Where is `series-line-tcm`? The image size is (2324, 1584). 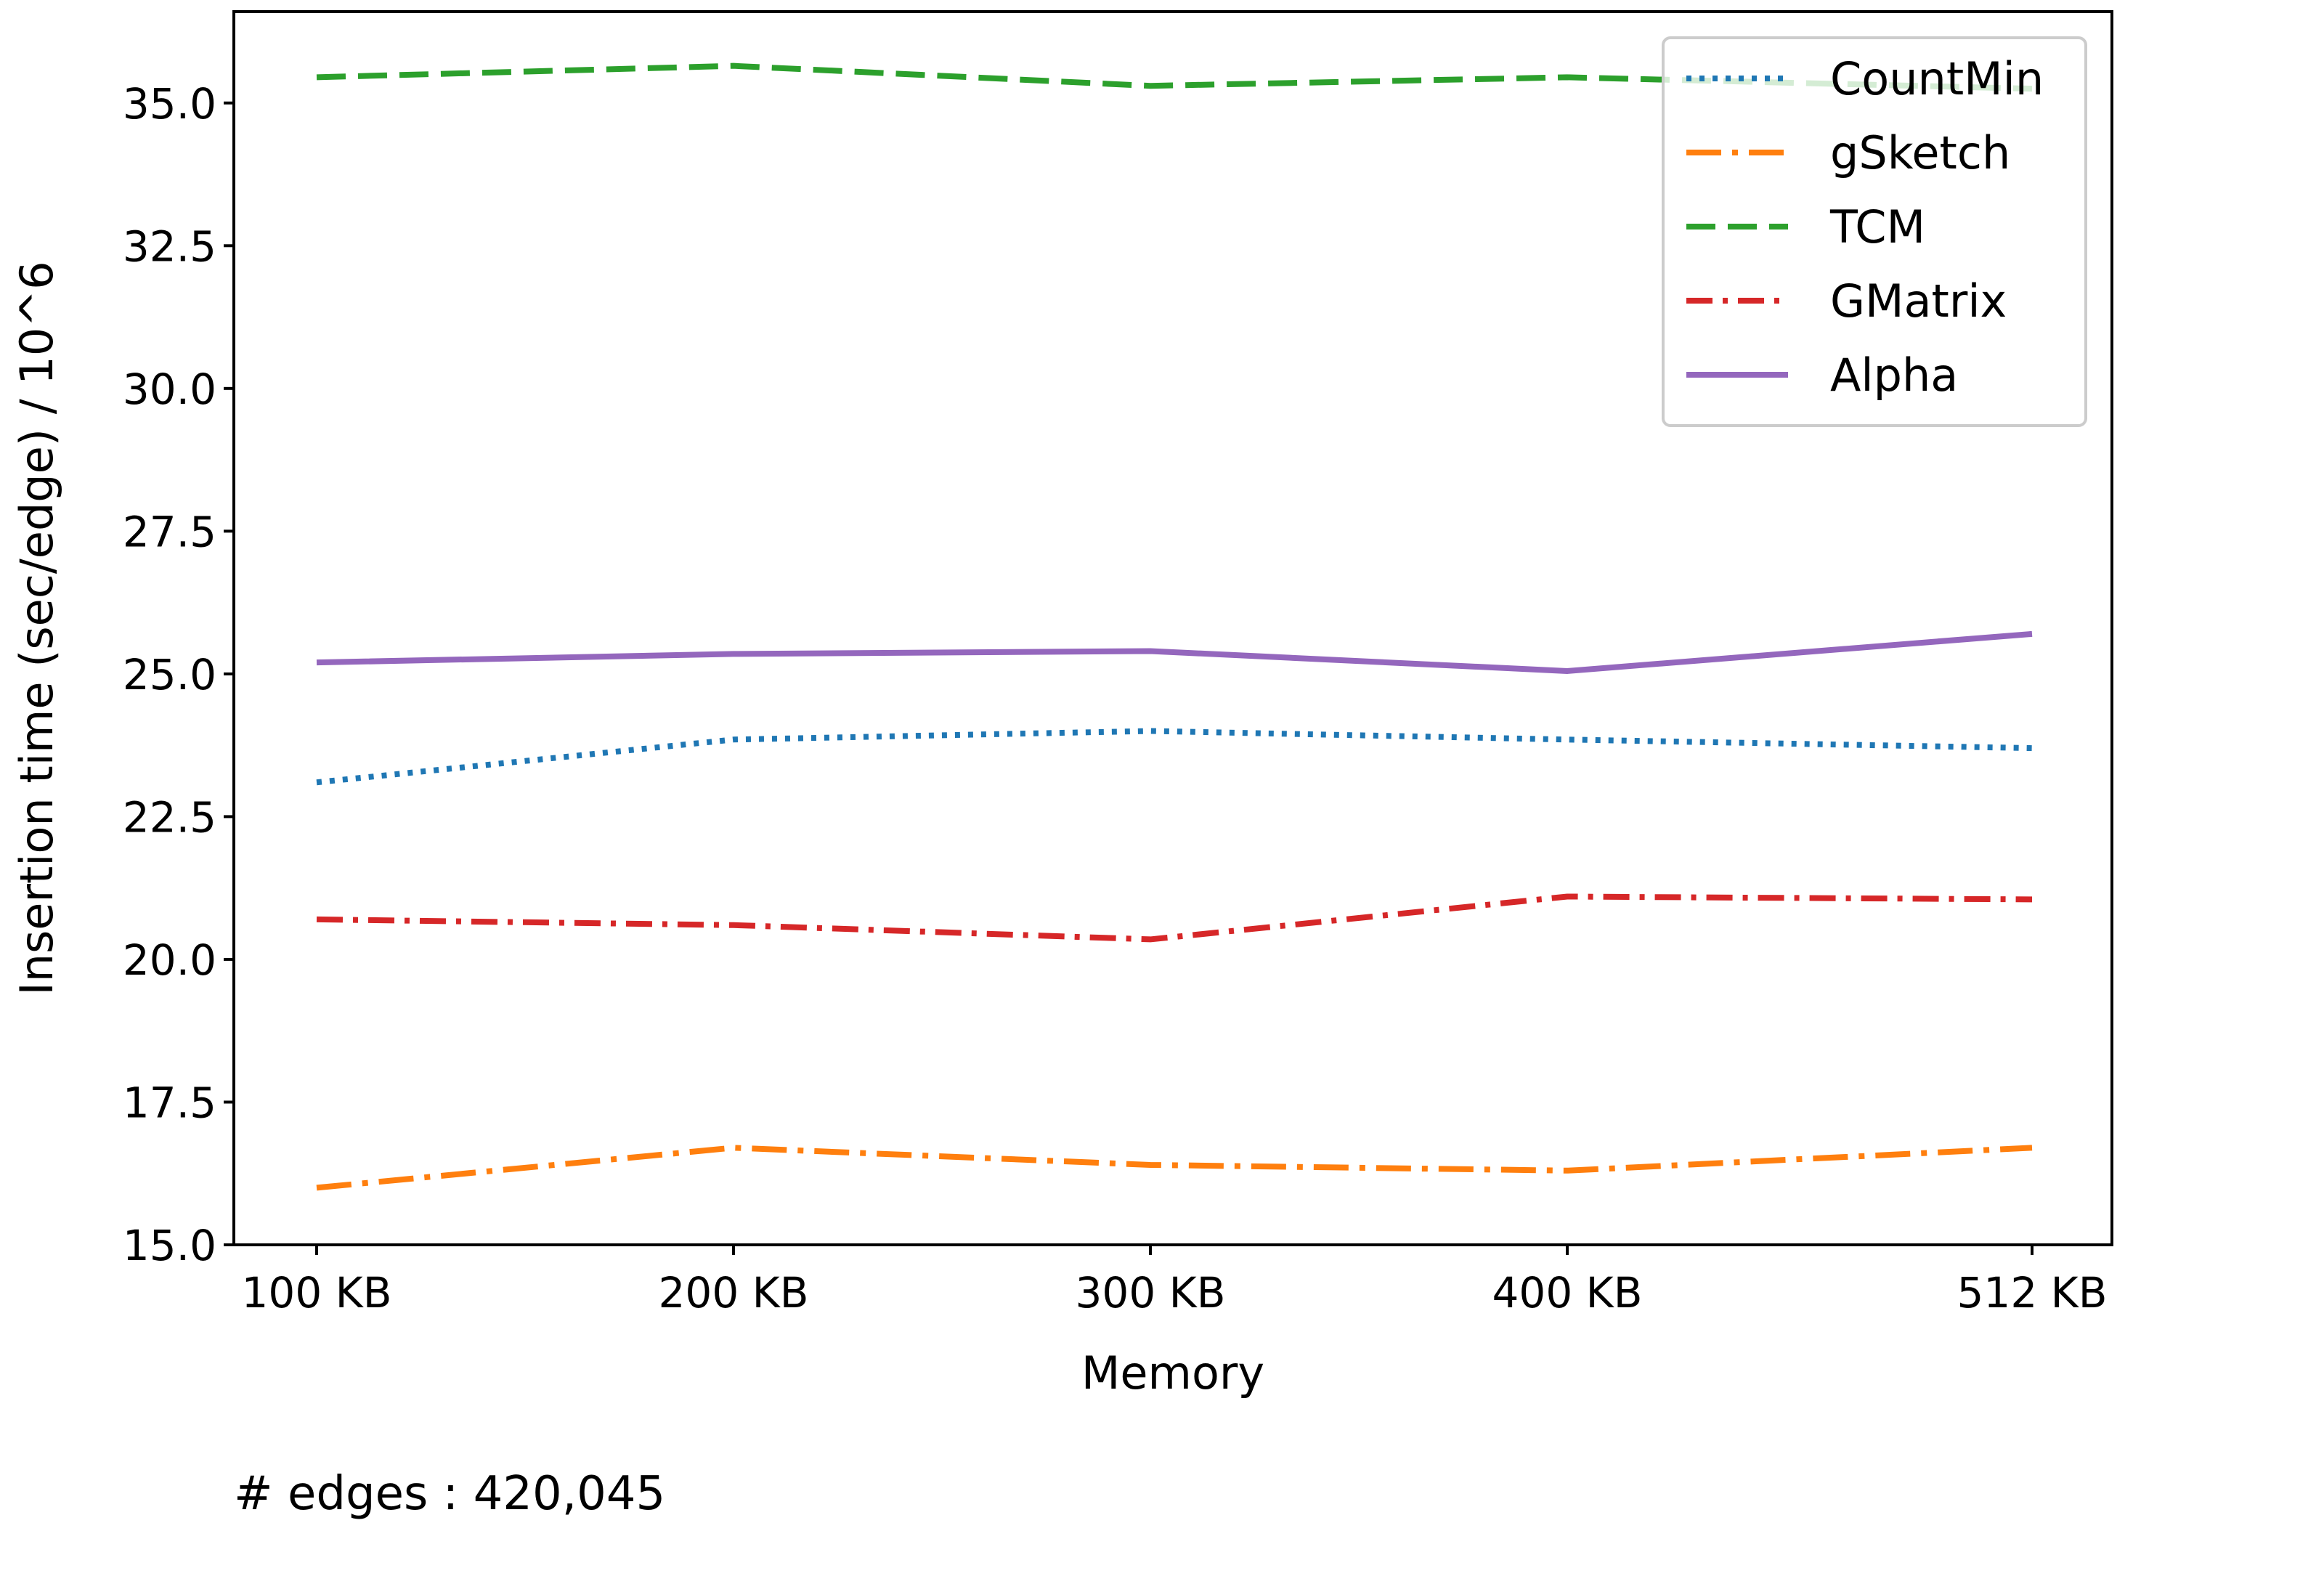 series-line-tcm is located at coordinates (1174, 77).